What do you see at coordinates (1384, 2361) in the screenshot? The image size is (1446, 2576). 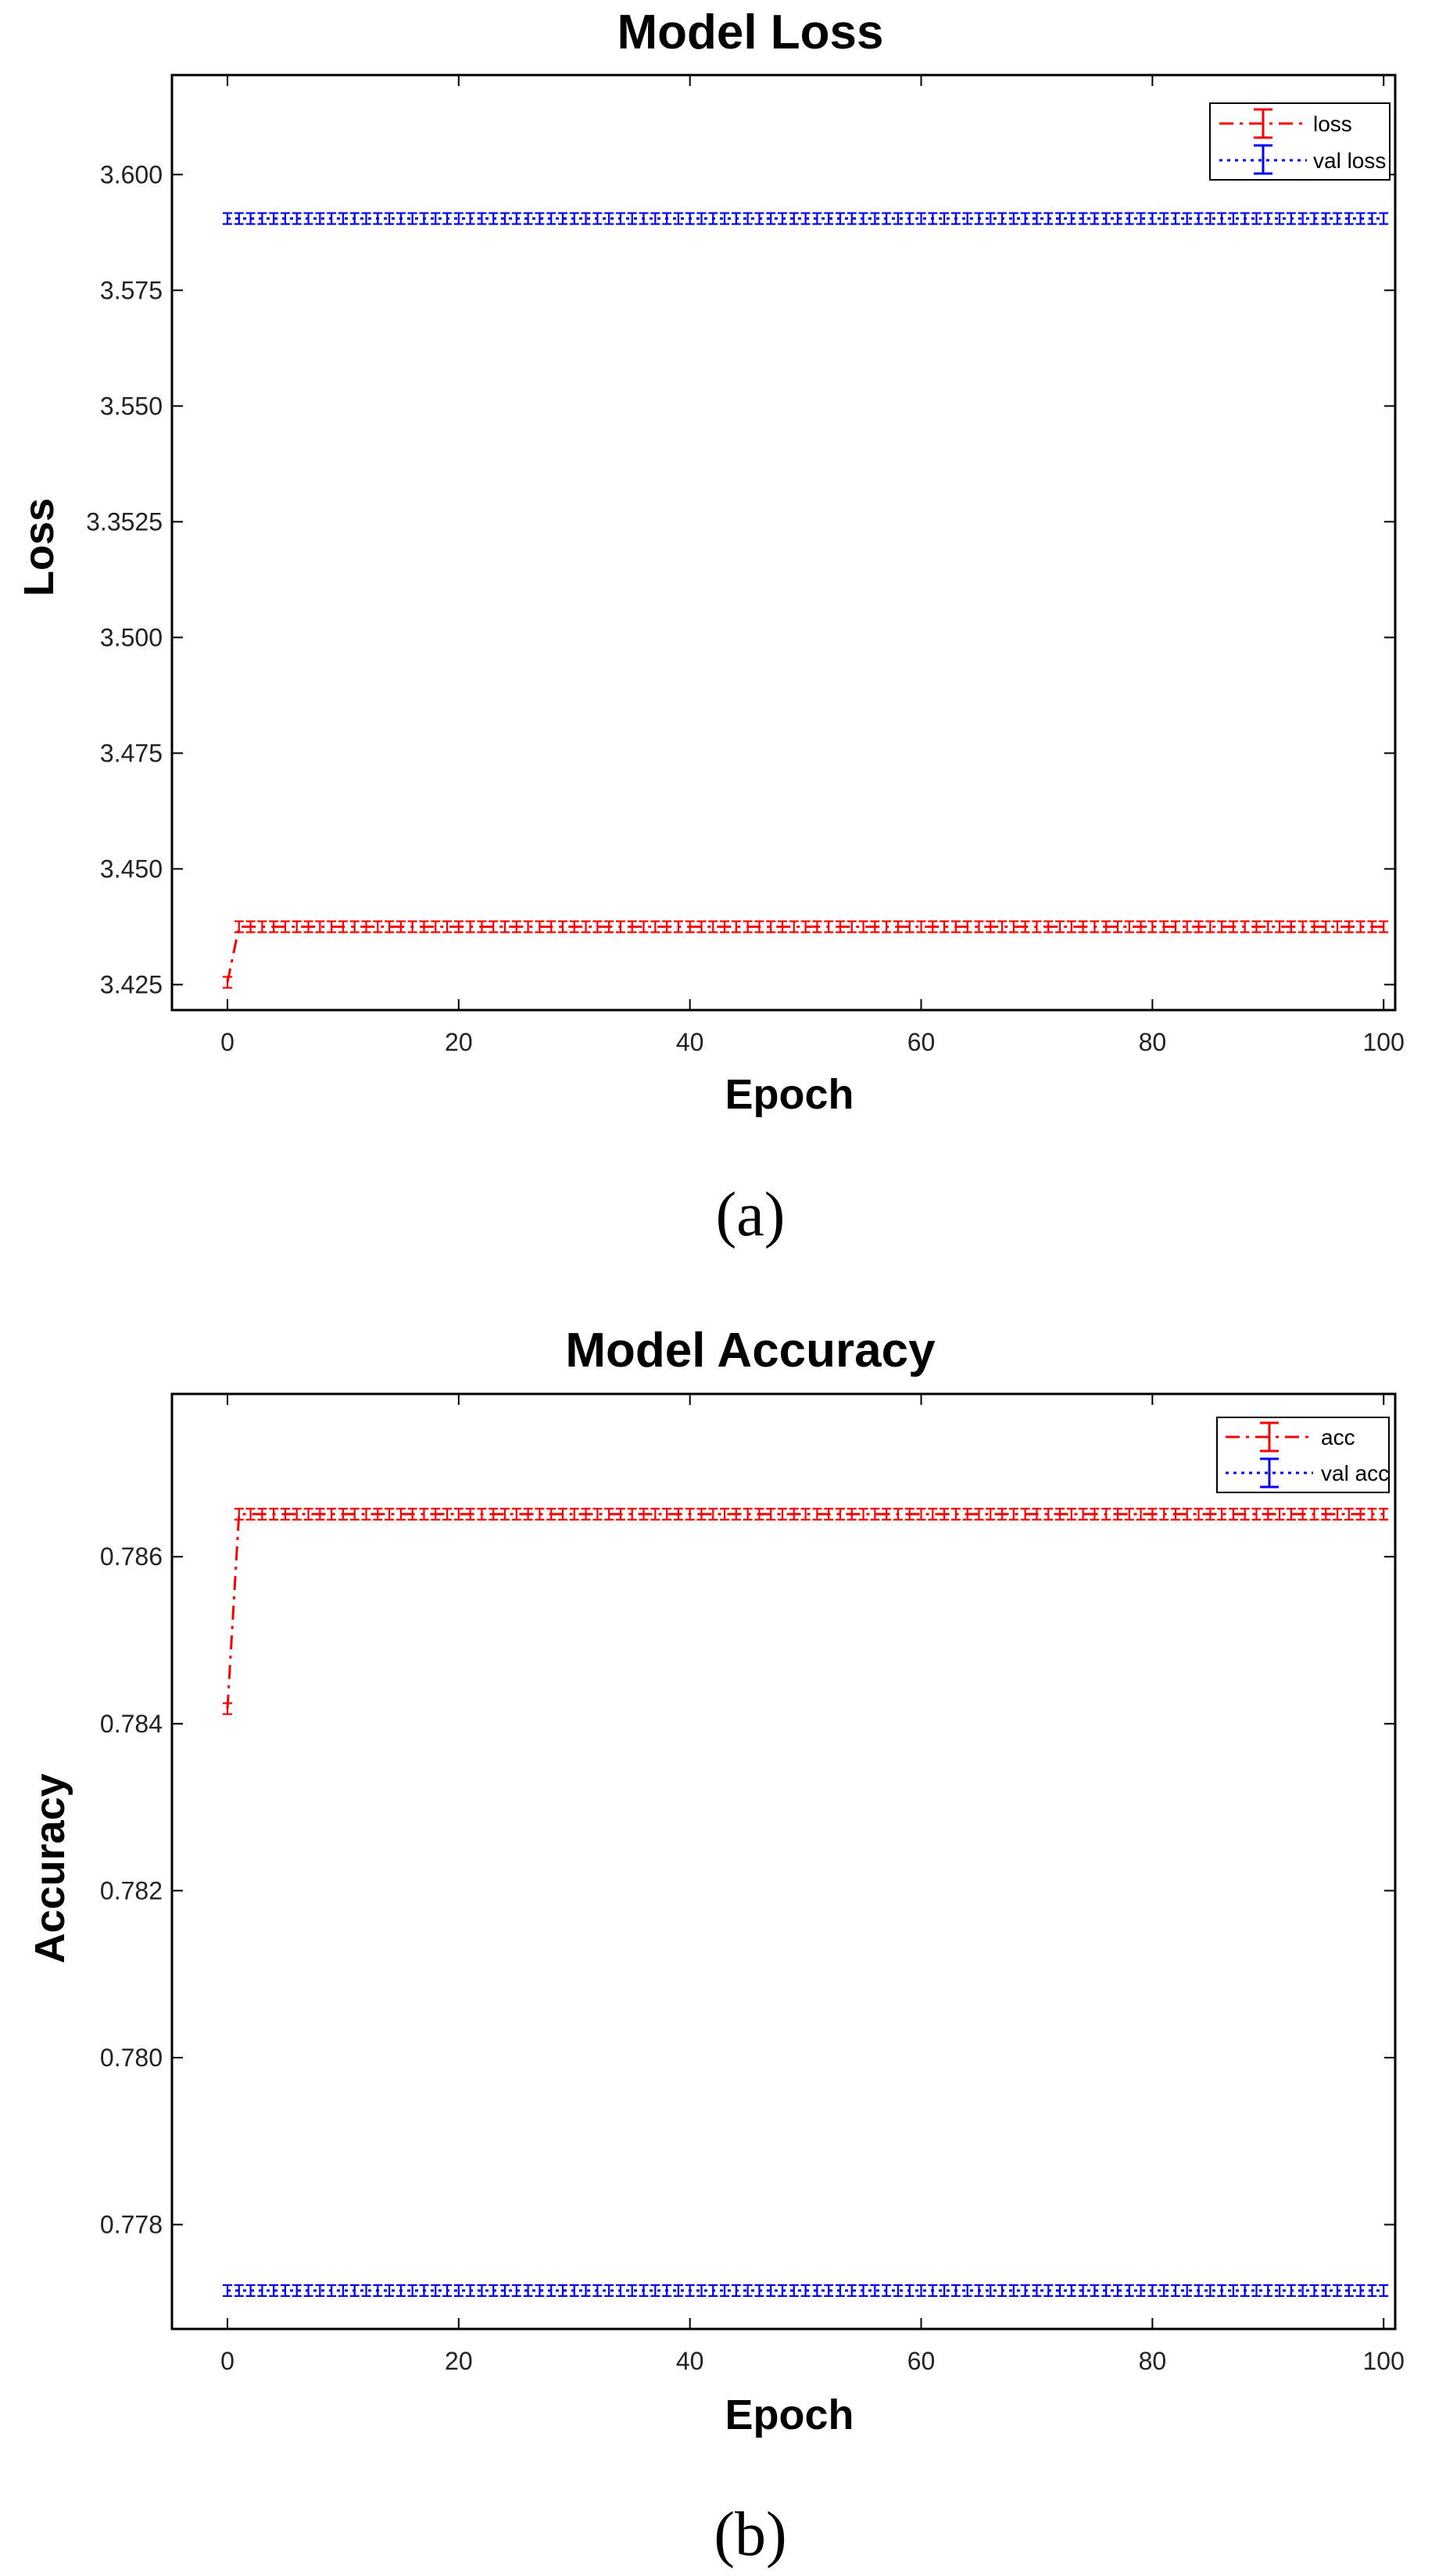 I see `acc-x-tick-label: 100` at bounding box center [1384, 2361].